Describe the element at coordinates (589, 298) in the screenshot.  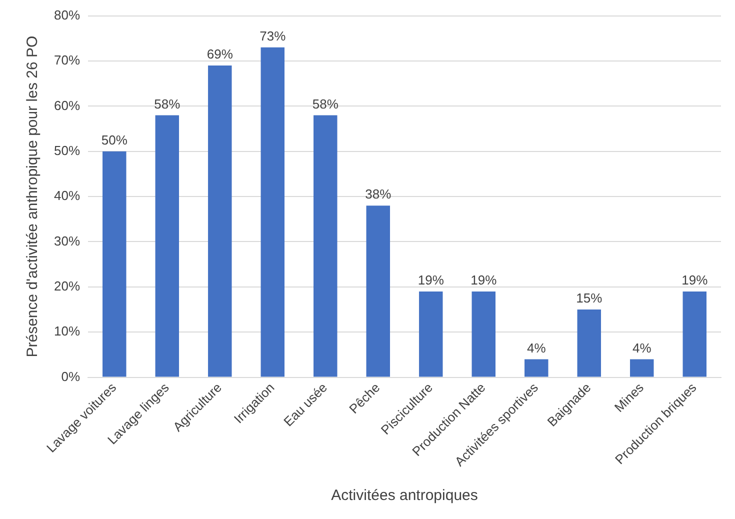
I see `data-label: 15%` at that location.